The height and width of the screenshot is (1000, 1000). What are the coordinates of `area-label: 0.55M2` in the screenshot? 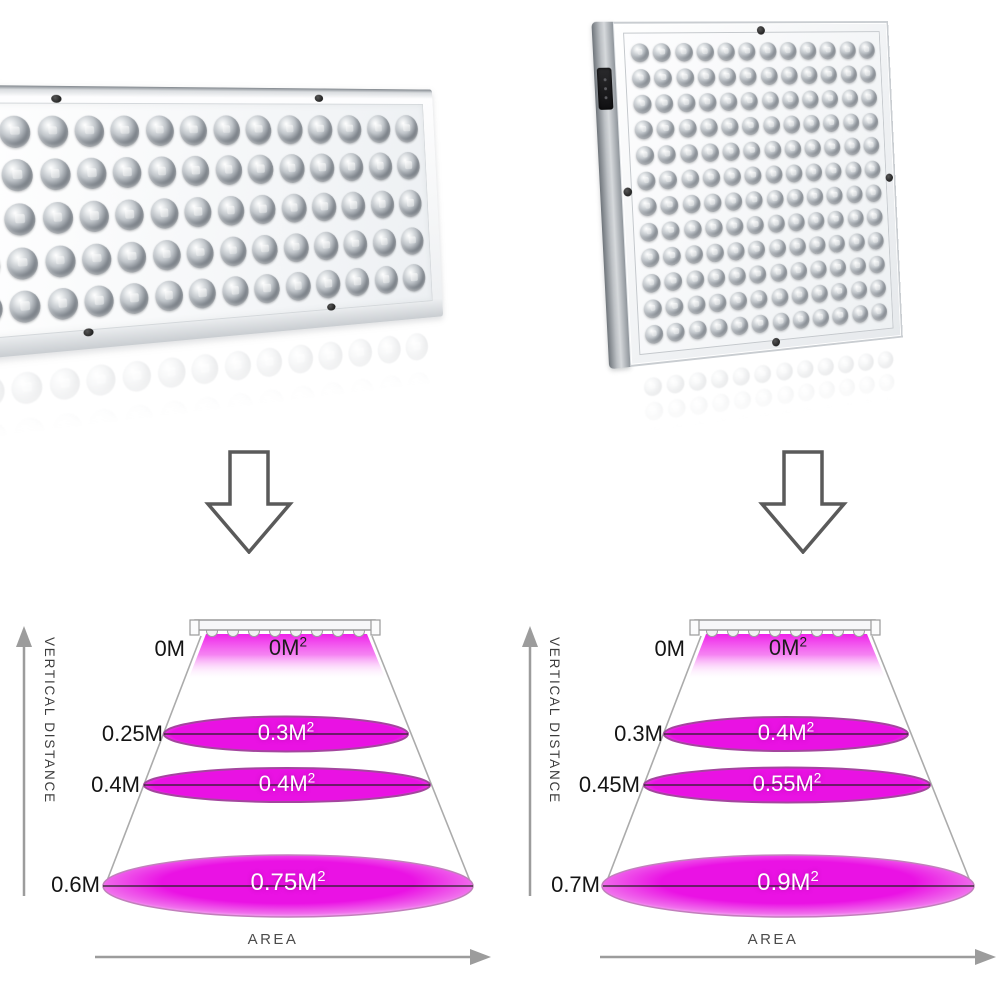 It's located at (787, 784).